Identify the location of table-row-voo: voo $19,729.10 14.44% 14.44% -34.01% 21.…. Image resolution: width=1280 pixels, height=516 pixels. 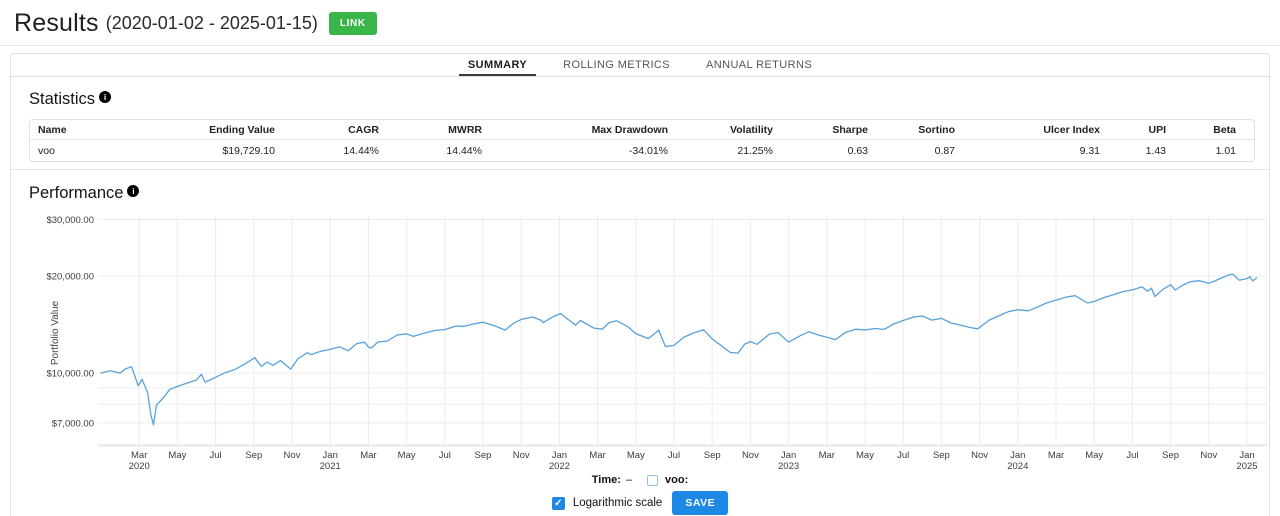
(642, 150).